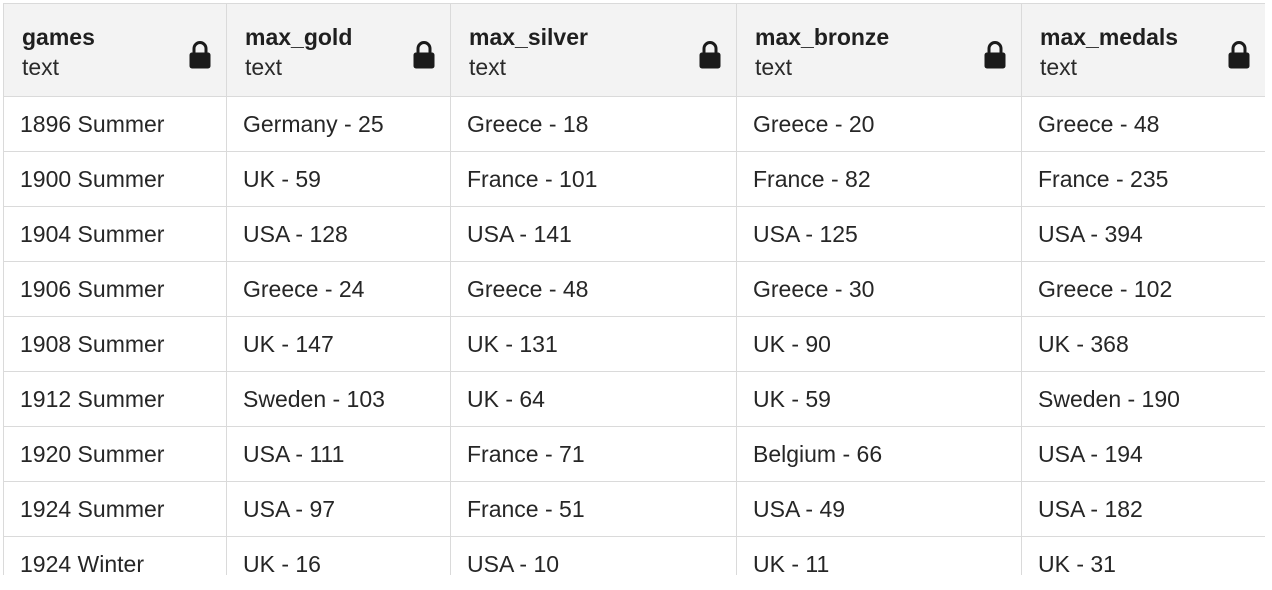 This screenshot has width=1272, height=590. I want to click on table-cell: USA - 128, so click(338, 234).